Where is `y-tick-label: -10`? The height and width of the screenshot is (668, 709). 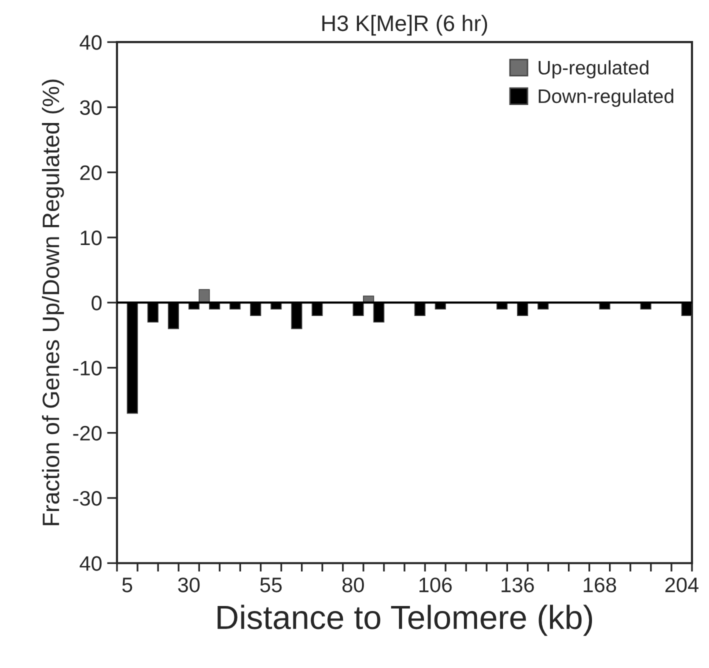 y-tick-label: -10 is located at coordinates (87, 368).